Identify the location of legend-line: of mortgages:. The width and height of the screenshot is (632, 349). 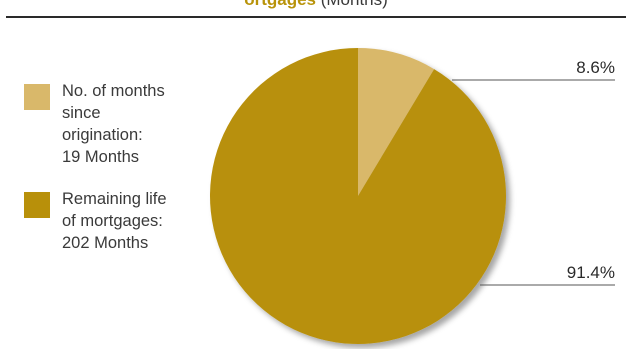
(112, 221).